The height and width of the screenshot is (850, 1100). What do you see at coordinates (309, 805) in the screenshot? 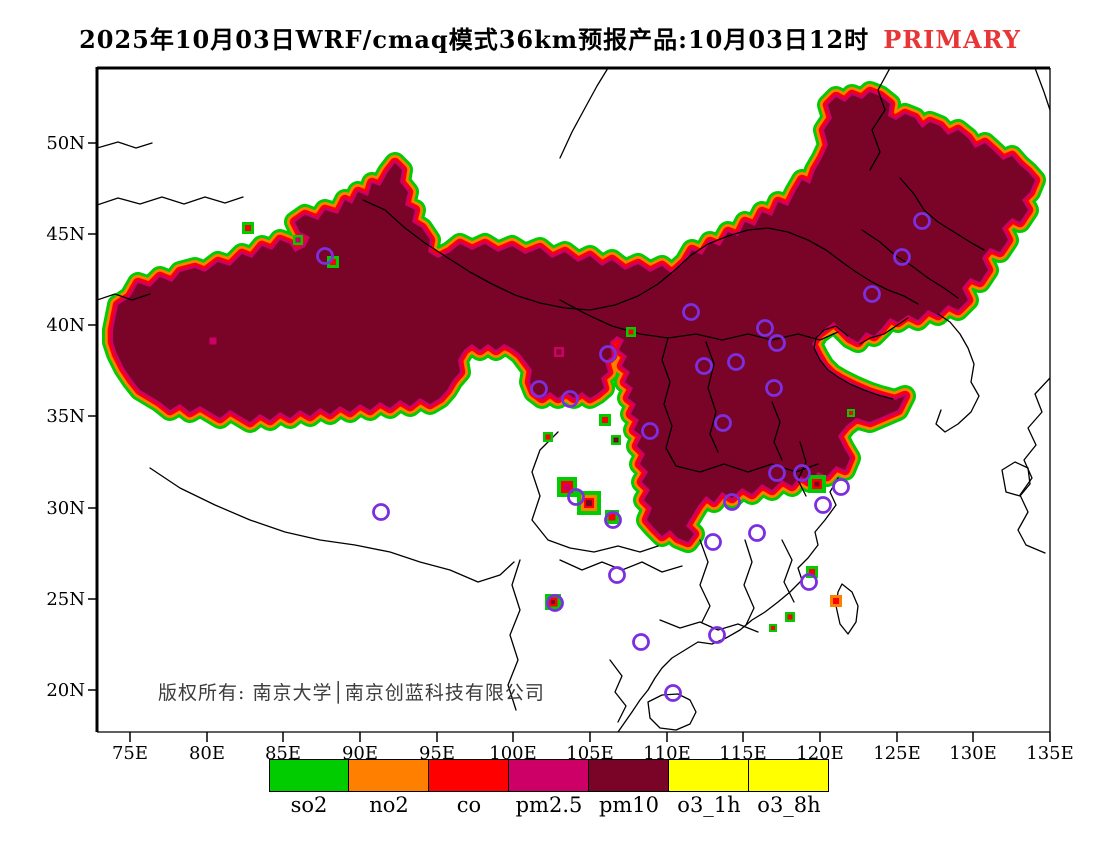
I see `legend-label-so2: so2` at bounding box center [309, 805].